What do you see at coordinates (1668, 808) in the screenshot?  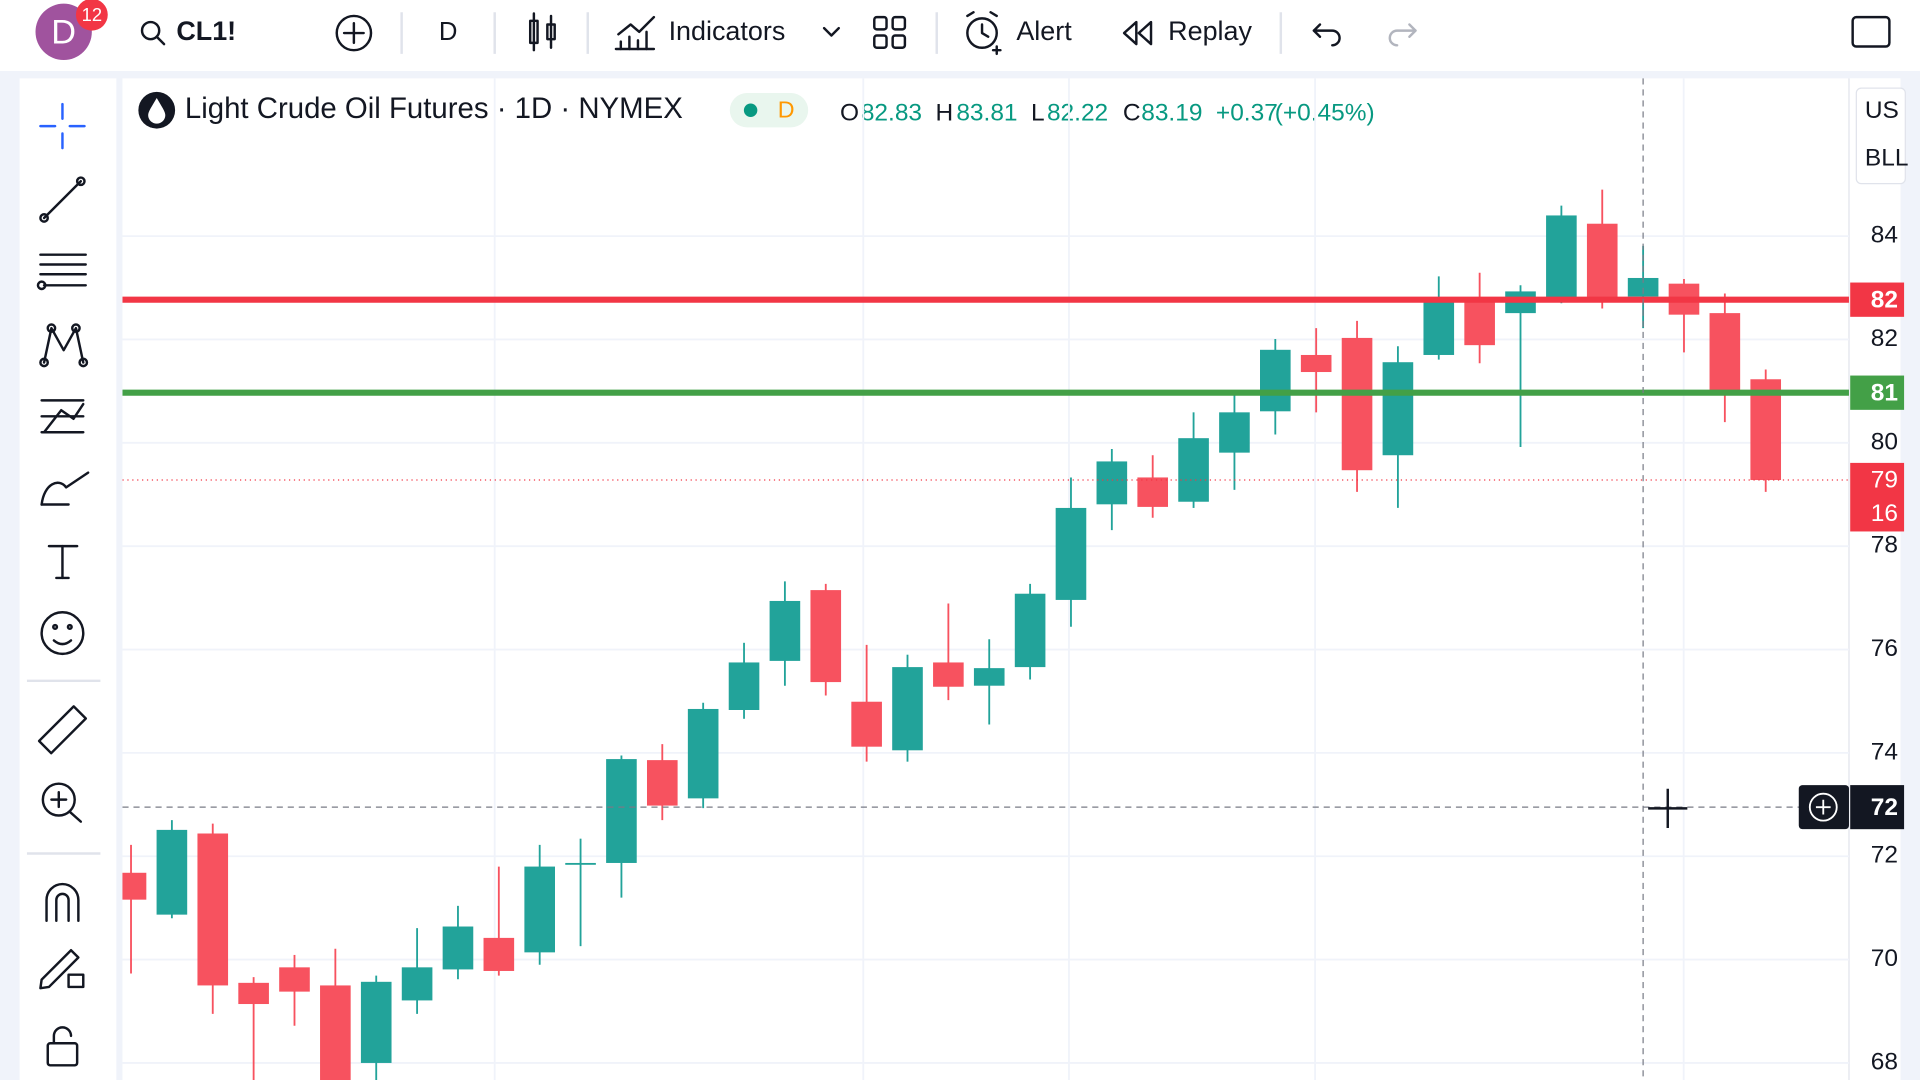 I see `mouse-cursor` at bounding box center [1668, 808].